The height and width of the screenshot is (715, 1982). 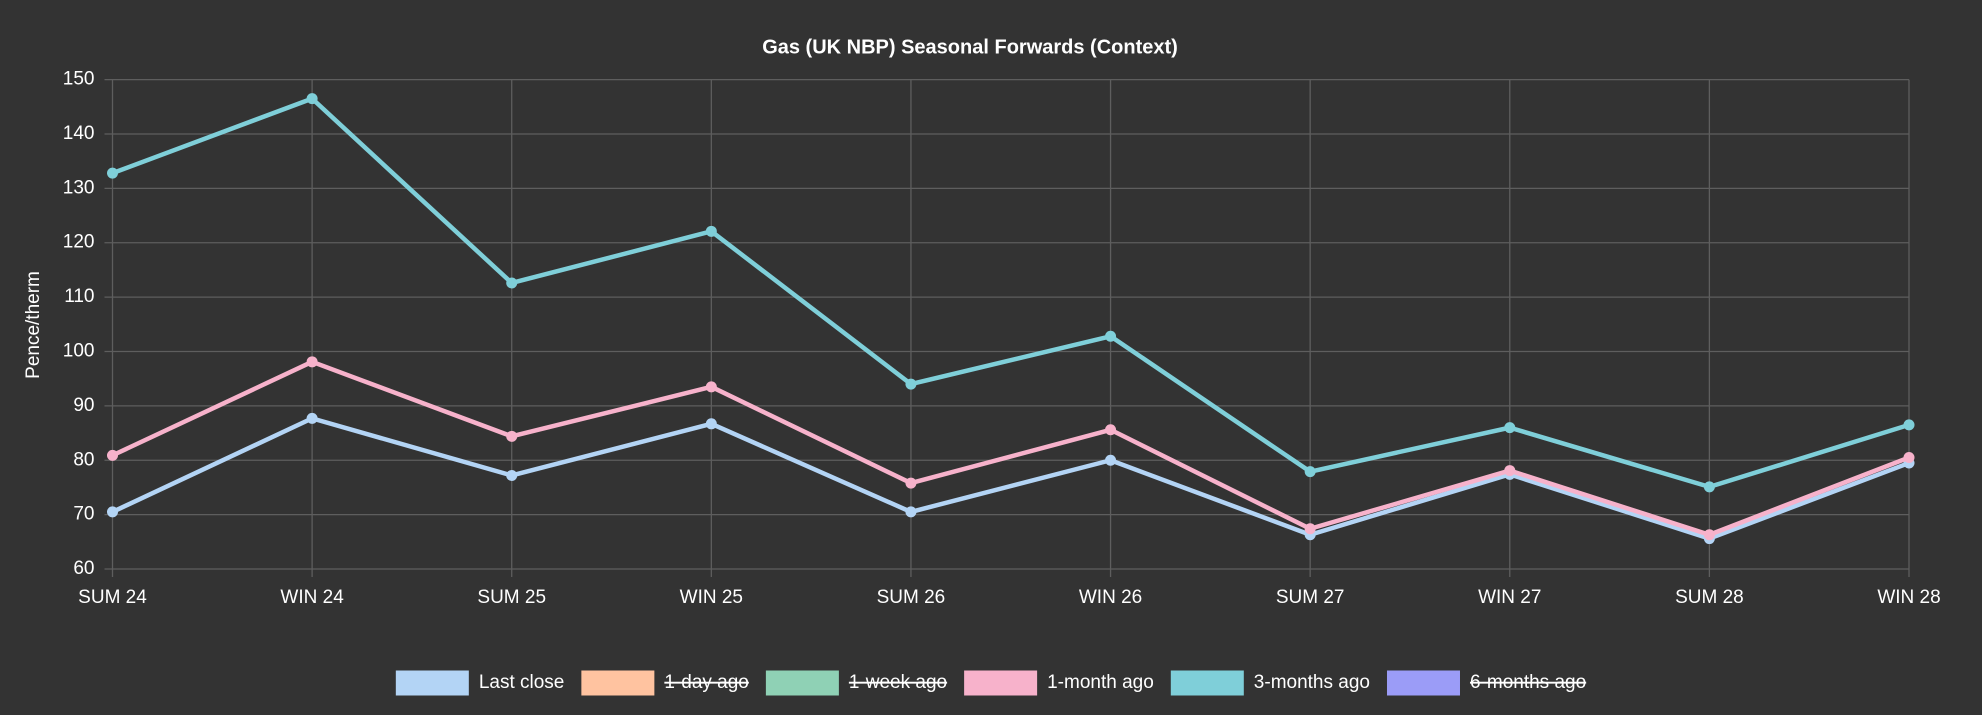 What do you see at coordinates (1908, 597) in the screenshot?
I see `x-tick-label: WIN 28` at bounding box center [1908, 597].